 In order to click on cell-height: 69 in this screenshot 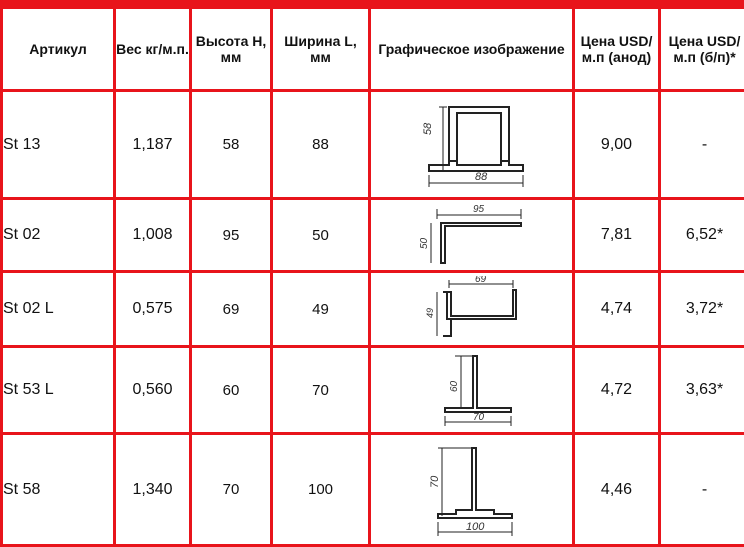, I will do `click(231, 309)`.